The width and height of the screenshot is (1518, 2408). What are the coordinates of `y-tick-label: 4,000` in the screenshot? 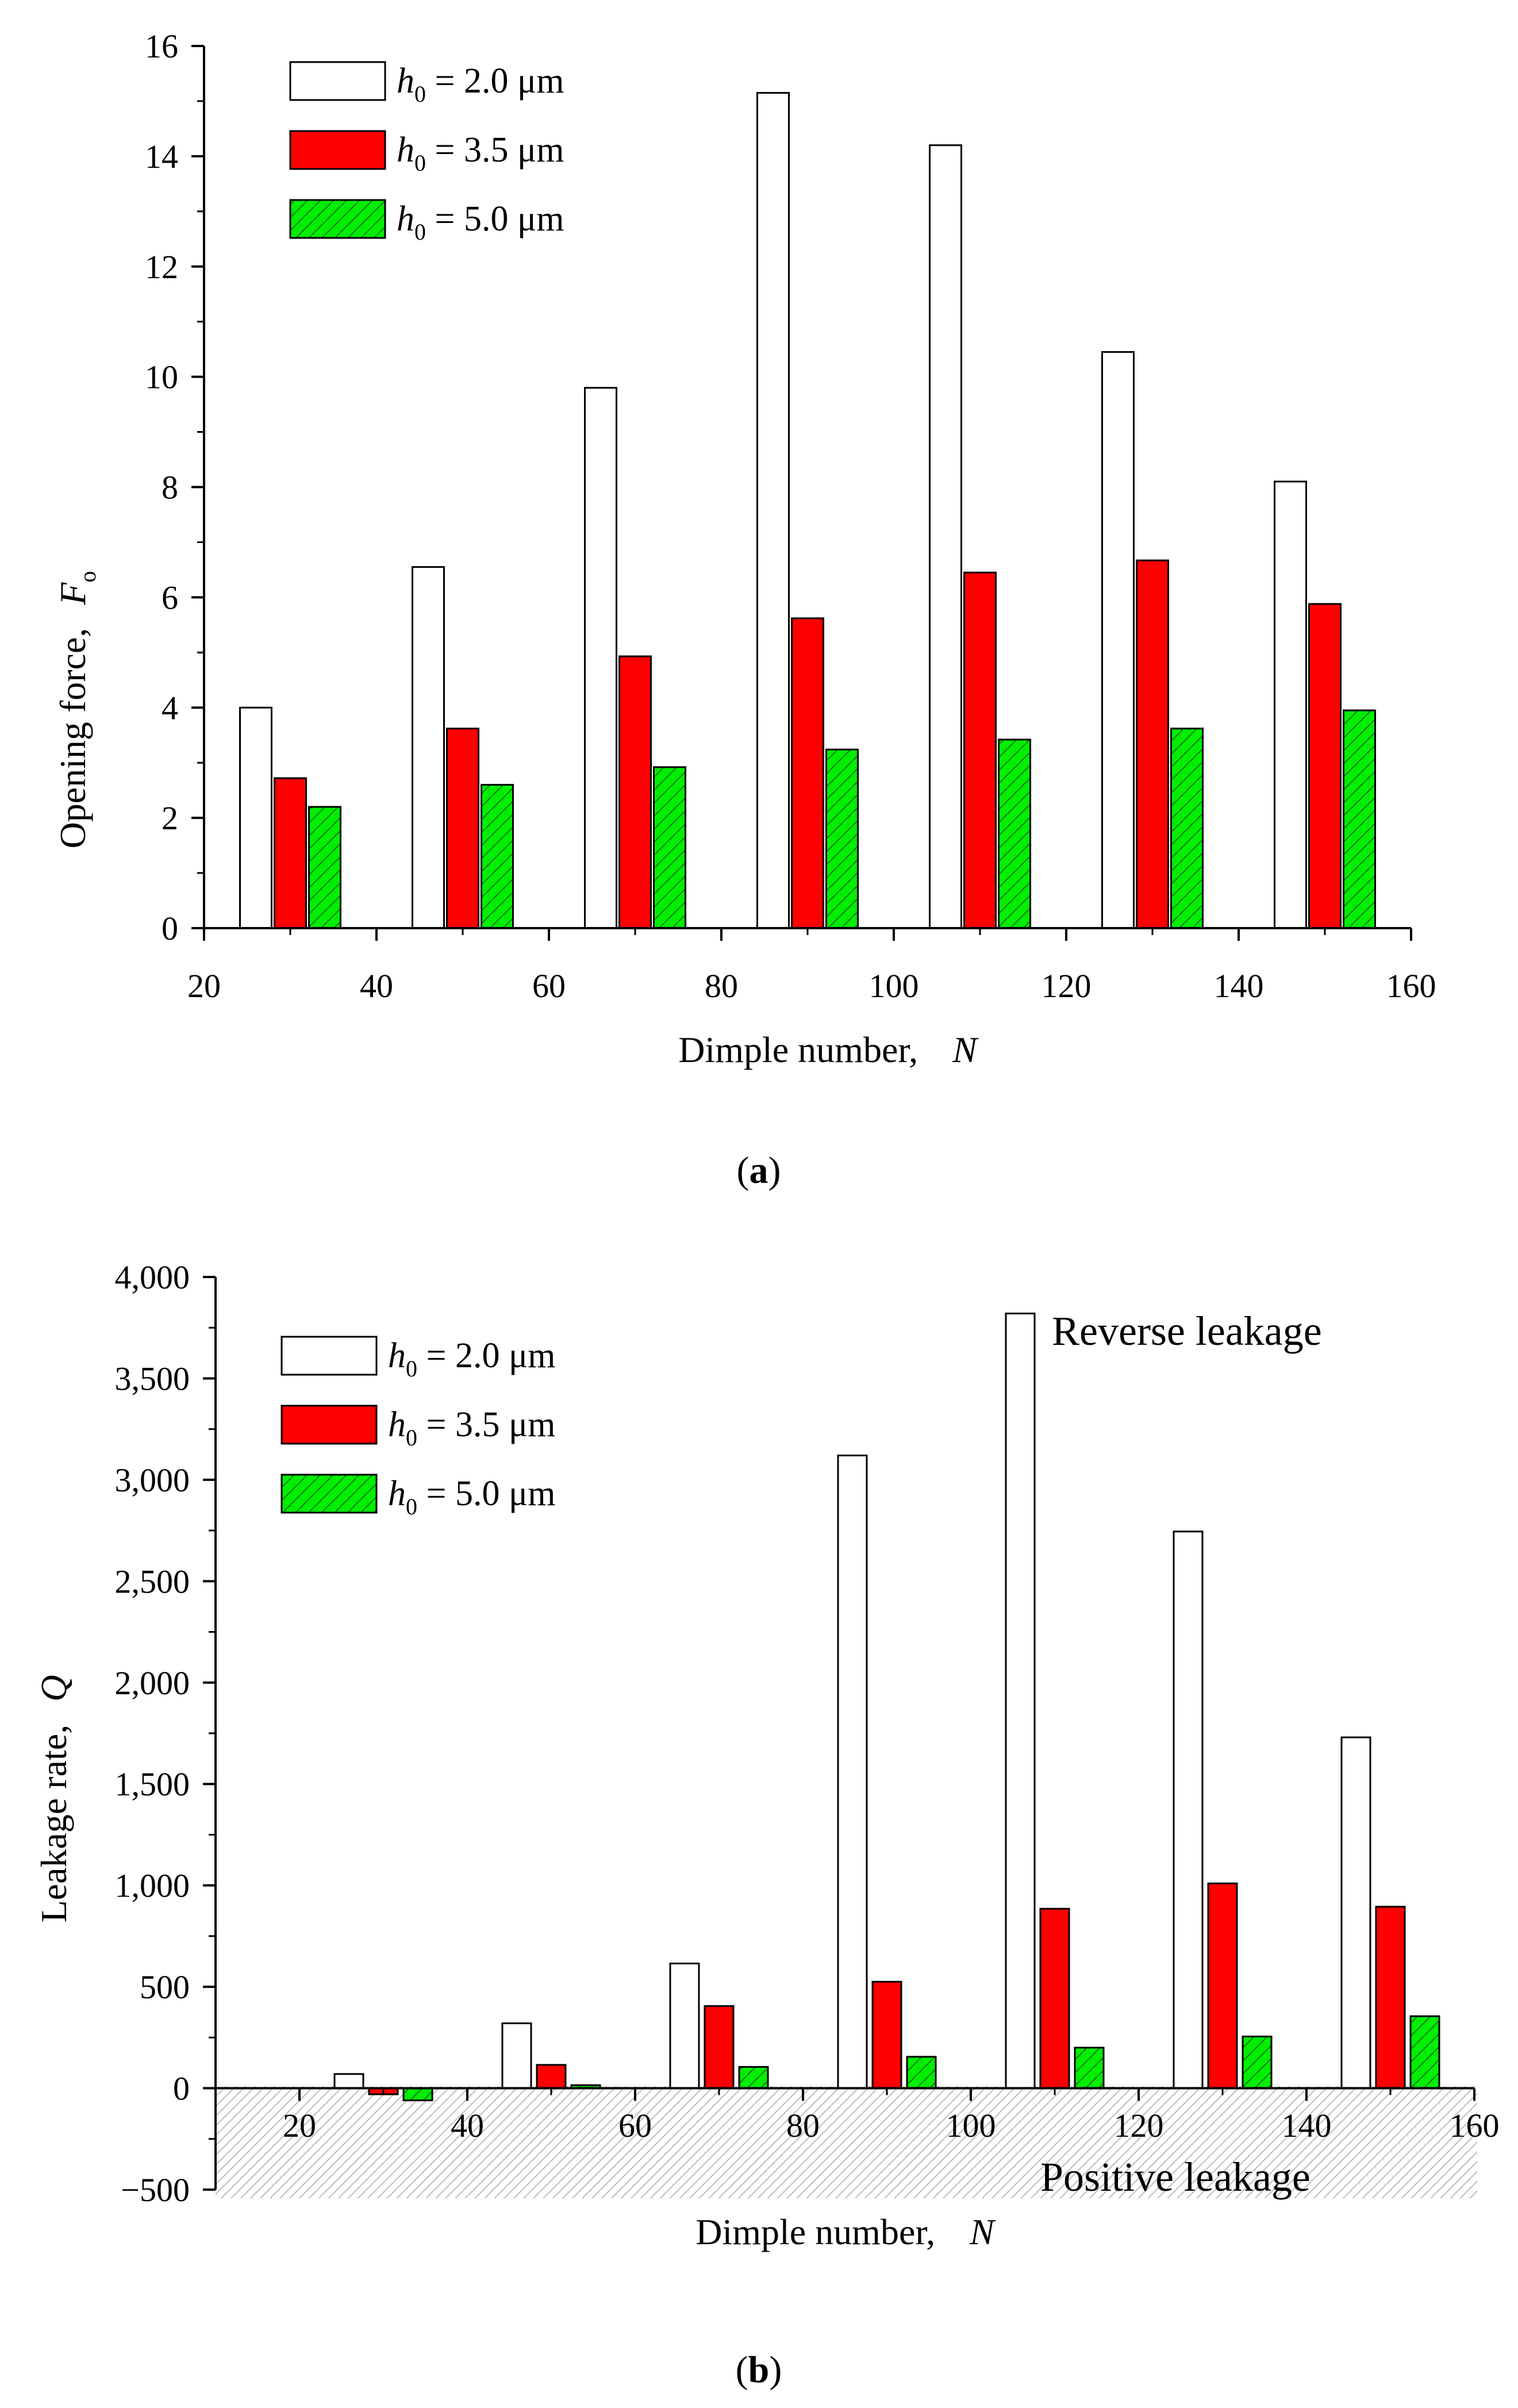 It's located at (153, 1277).